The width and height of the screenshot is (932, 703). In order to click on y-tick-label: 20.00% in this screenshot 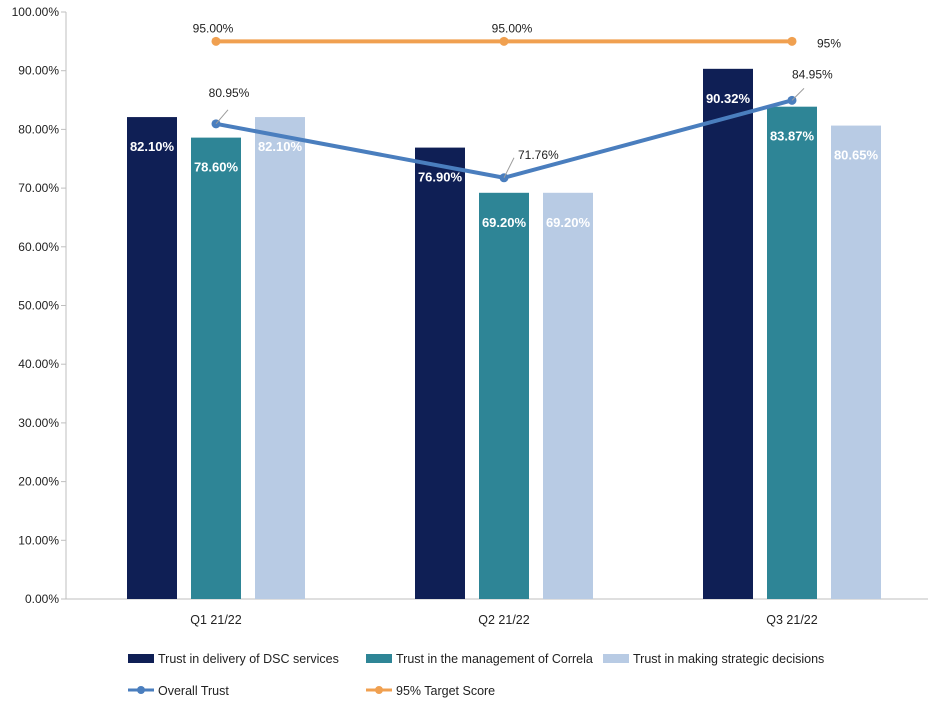, I will do `click(38, 482)`.